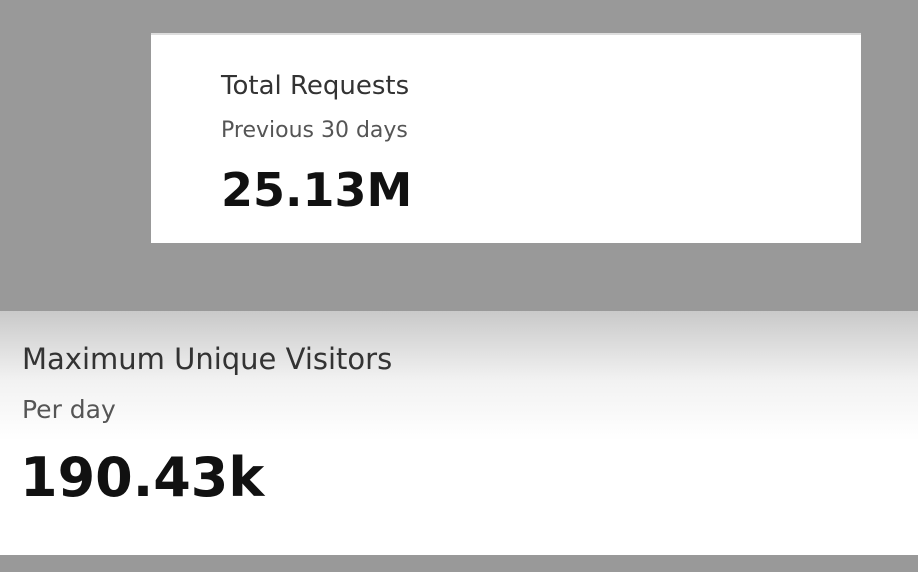 The image size is (918, 572). Describe the element at coordinates (315, 86) in the screenshot. I see `card-title: Total Requests` at that location.